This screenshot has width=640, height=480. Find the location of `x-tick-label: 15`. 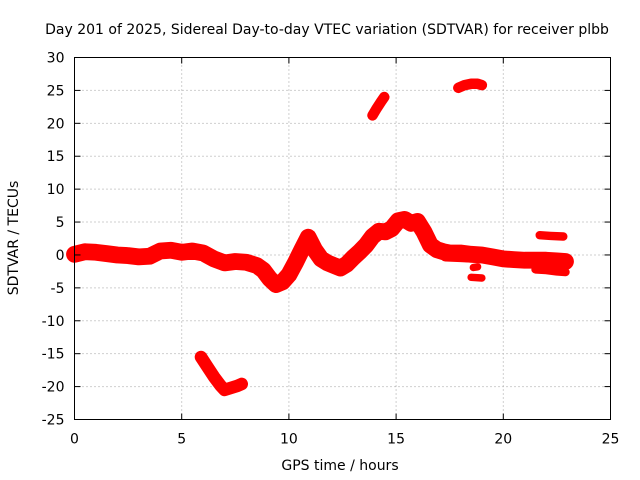

x-tick-label: 15 is located at coordinates (396, 440).